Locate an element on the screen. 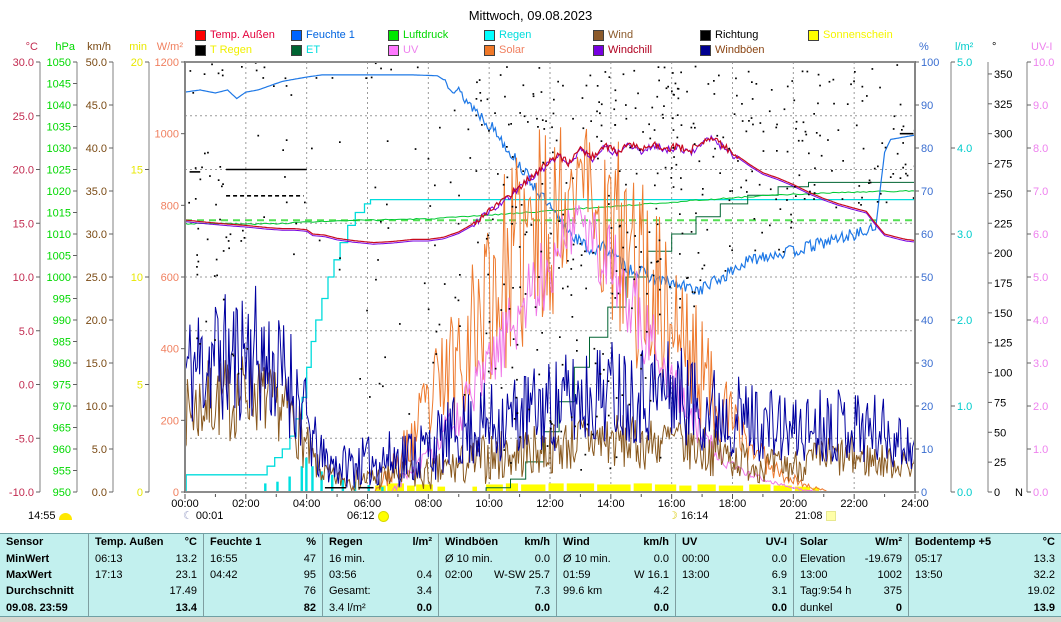  svg-text: 225 is located at coordinates (1003, 224).